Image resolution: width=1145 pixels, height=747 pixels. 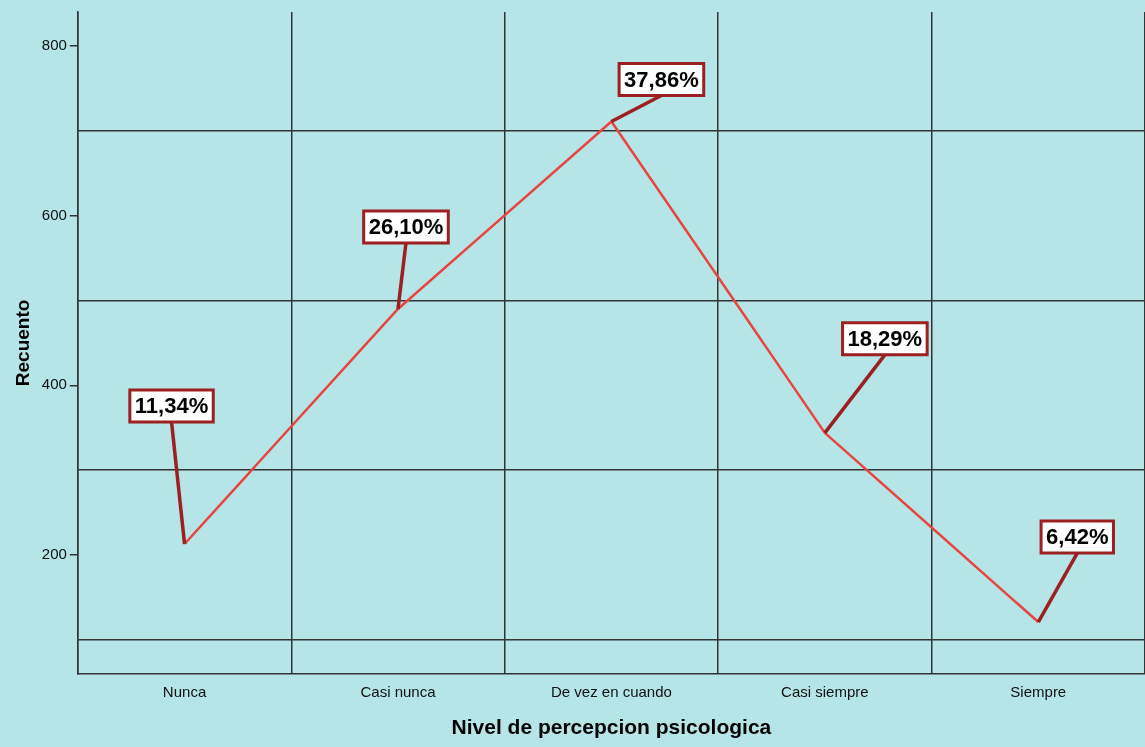 I want to click on annotation: 6,42%, so click(x=1077, y=537).